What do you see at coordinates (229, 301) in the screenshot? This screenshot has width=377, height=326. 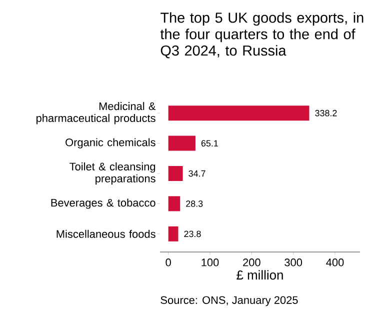 I see `source-note: Source: ONS, January 2025` at bounding box center [229, 301].